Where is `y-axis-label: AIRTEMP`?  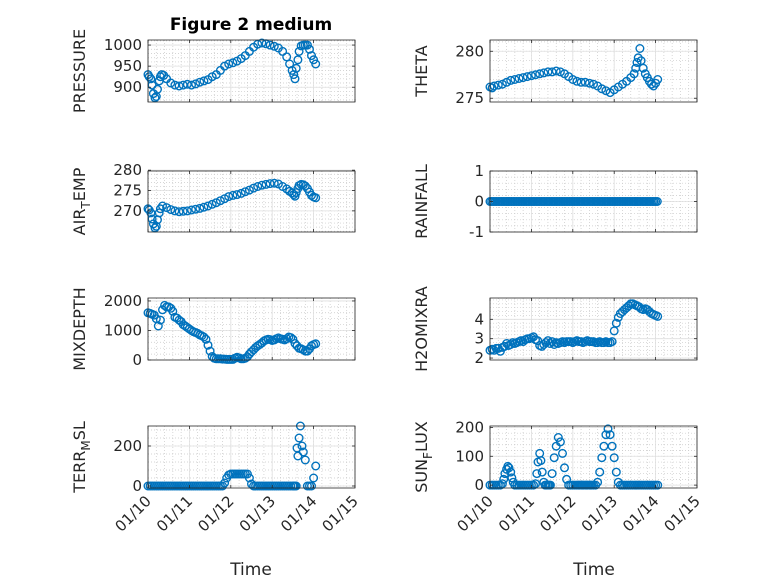
y-axis-label: AIRTEMP is located at coordinates (81, 201).